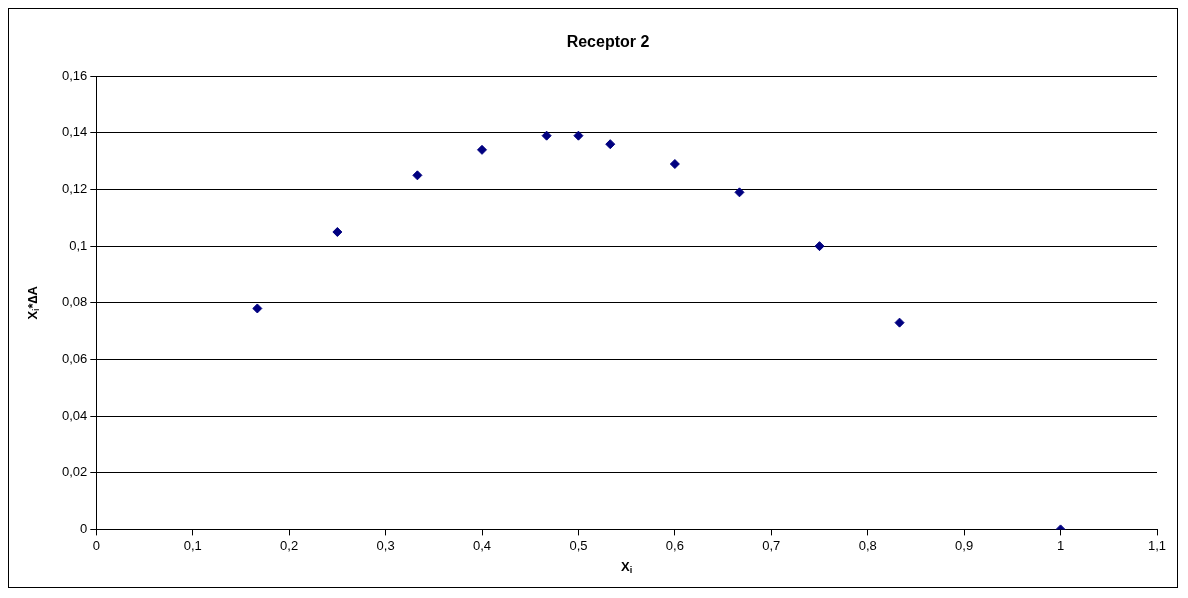  Describe the element at coordinates (84, 528) in the screenshot. I see `y-tick-label: 0` at that location.